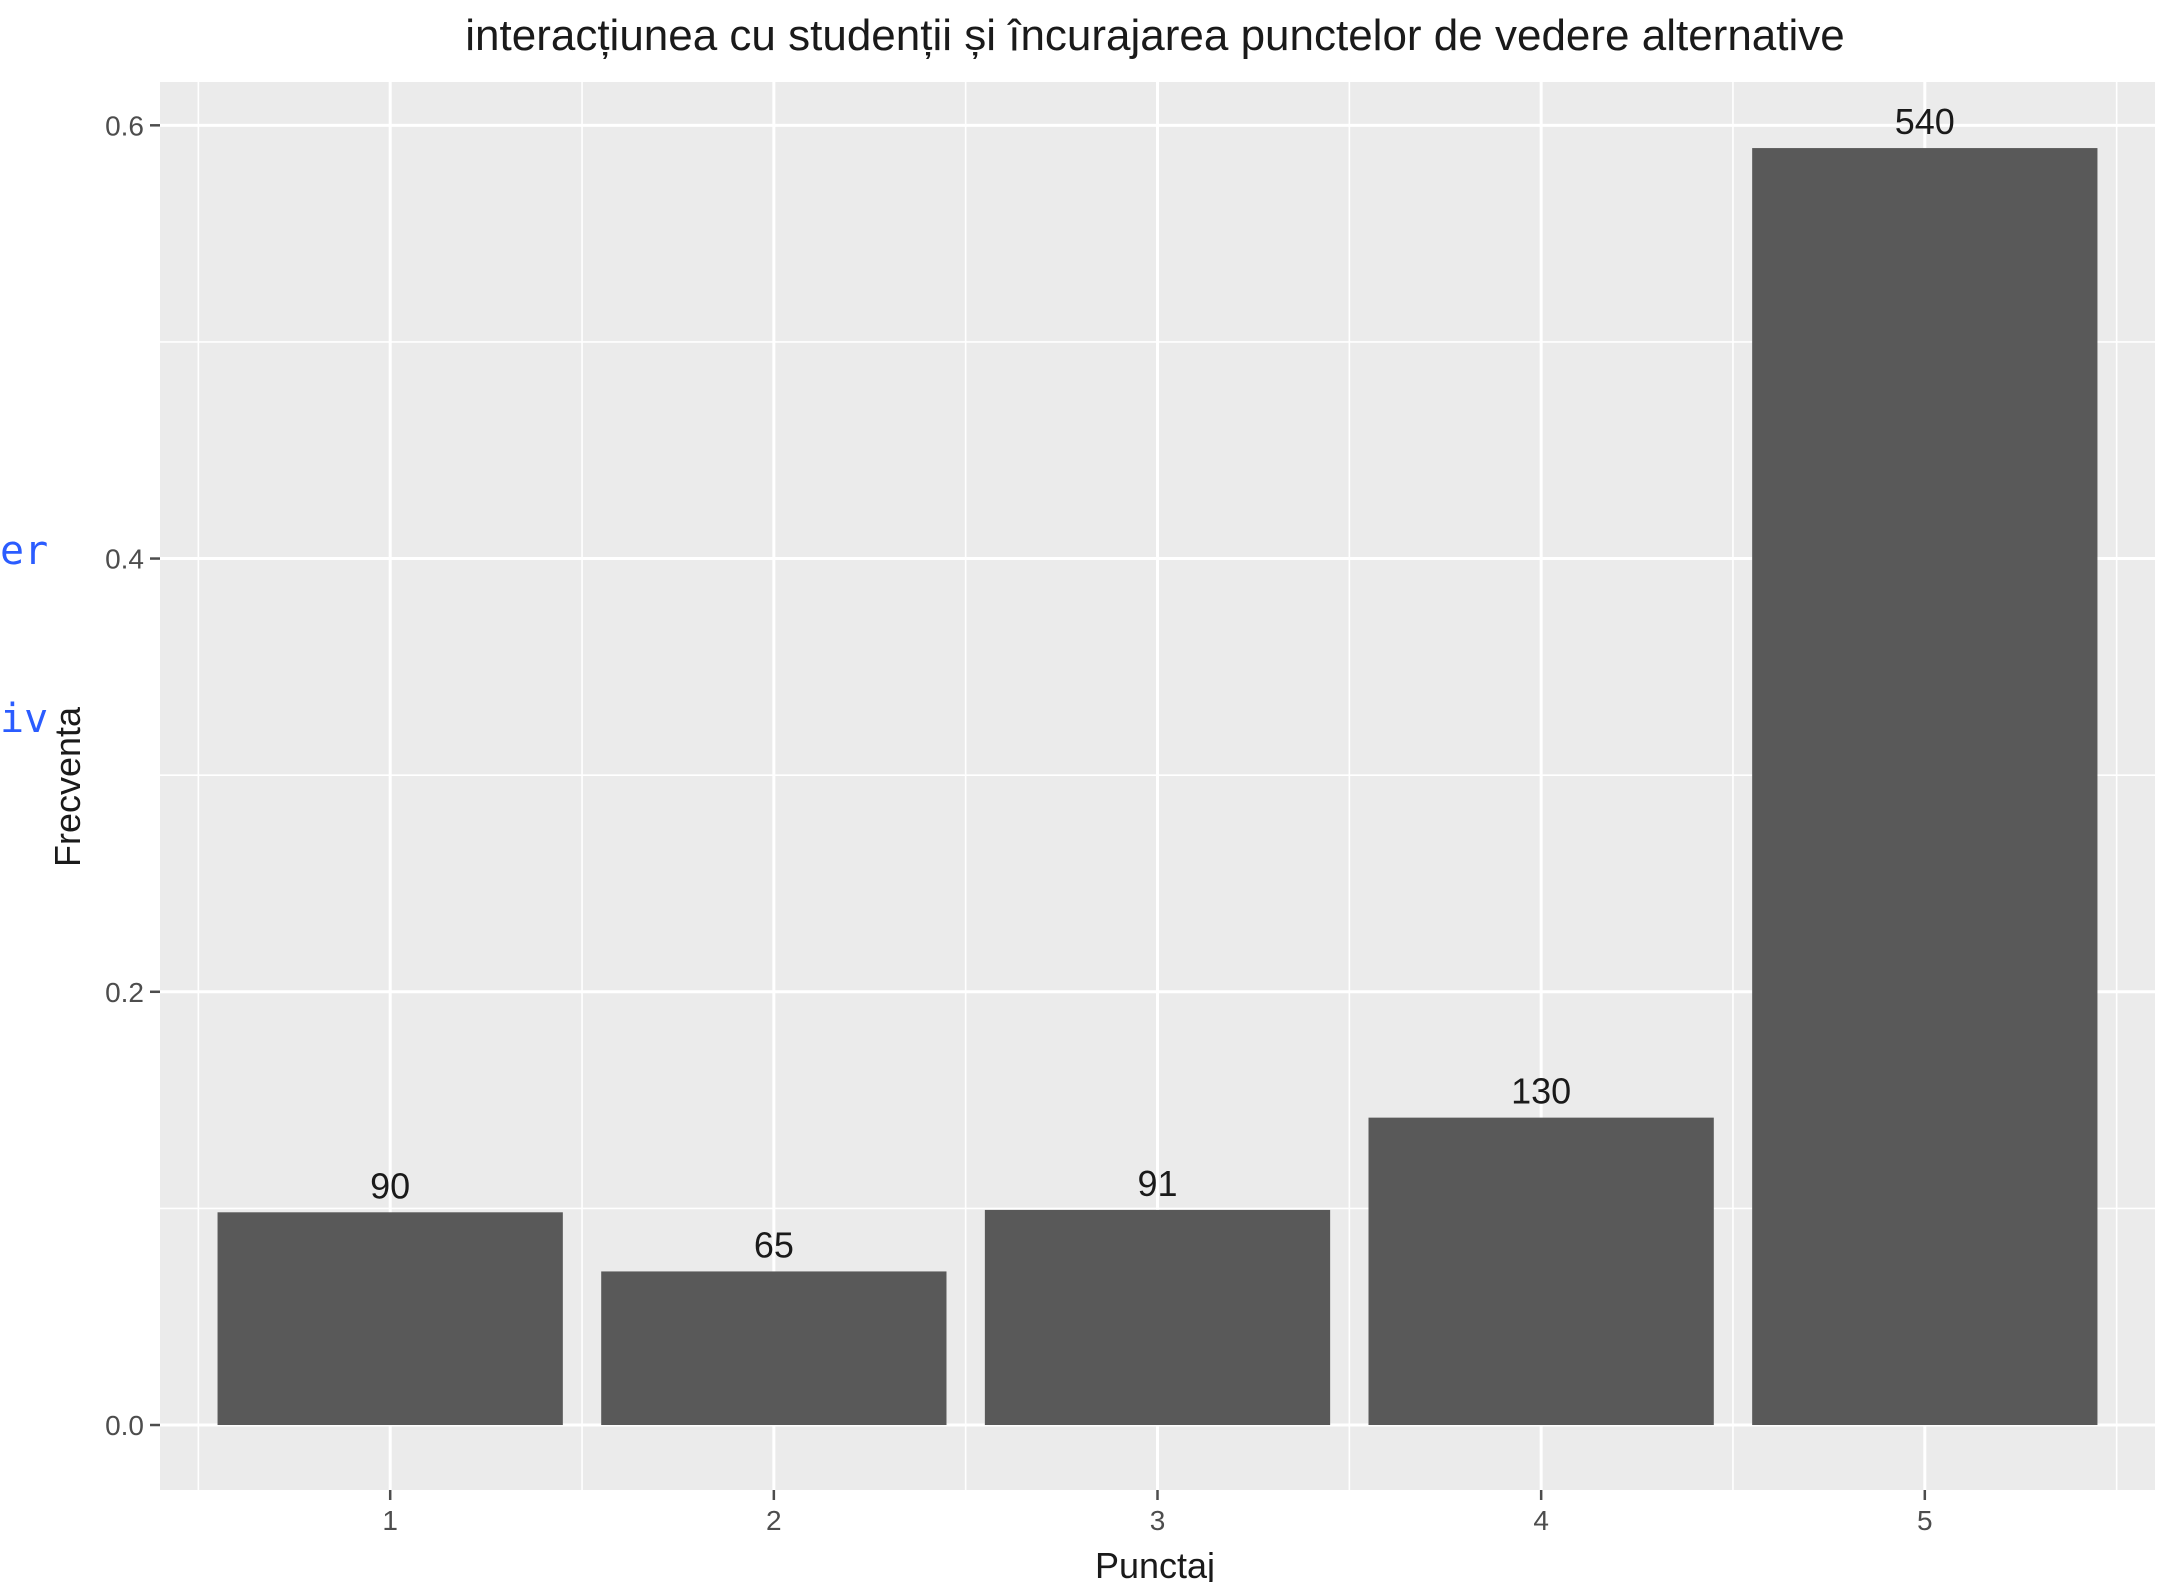  Describe the element at coordinates (1157, 1183) in the screenshot. I see `bar-value-label: 91` at that location.